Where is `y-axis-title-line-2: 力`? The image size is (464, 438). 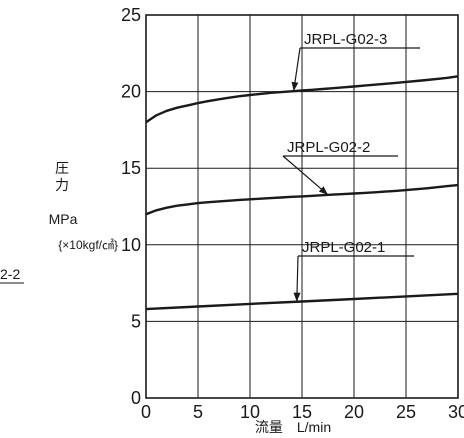
y-axis-title-line-2: 力 is located at coordinates (62, 185).